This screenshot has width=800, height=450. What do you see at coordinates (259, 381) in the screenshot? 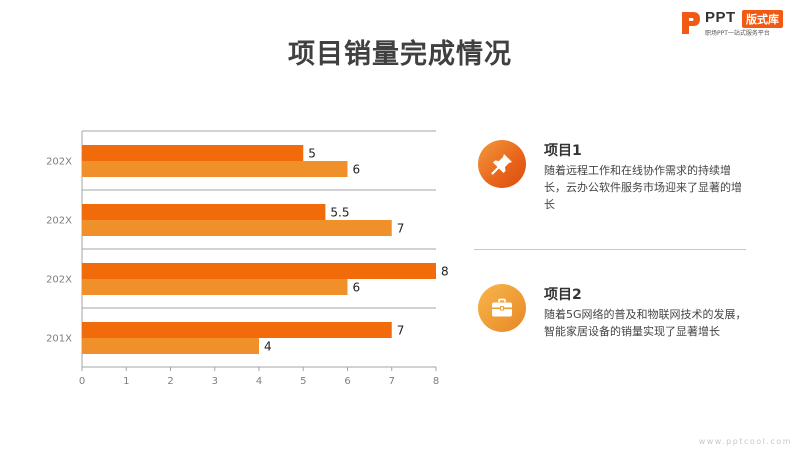
I see `x-tick-label: 4` at bounding box center [259, 381].